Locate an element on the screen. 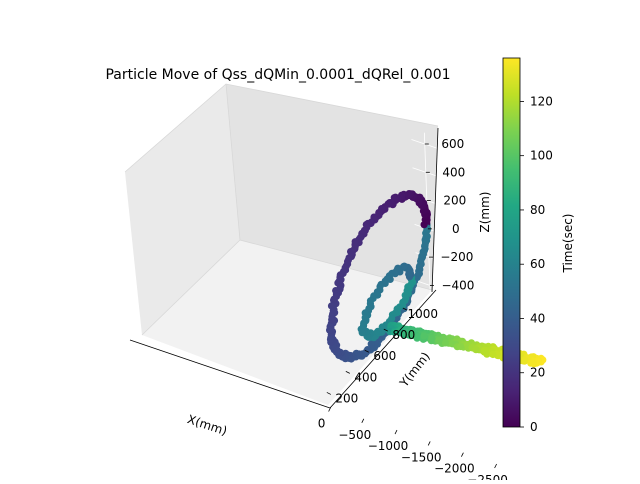 This screenshot has width=640, height=484. pane-left is located at coordinates (182, 209).